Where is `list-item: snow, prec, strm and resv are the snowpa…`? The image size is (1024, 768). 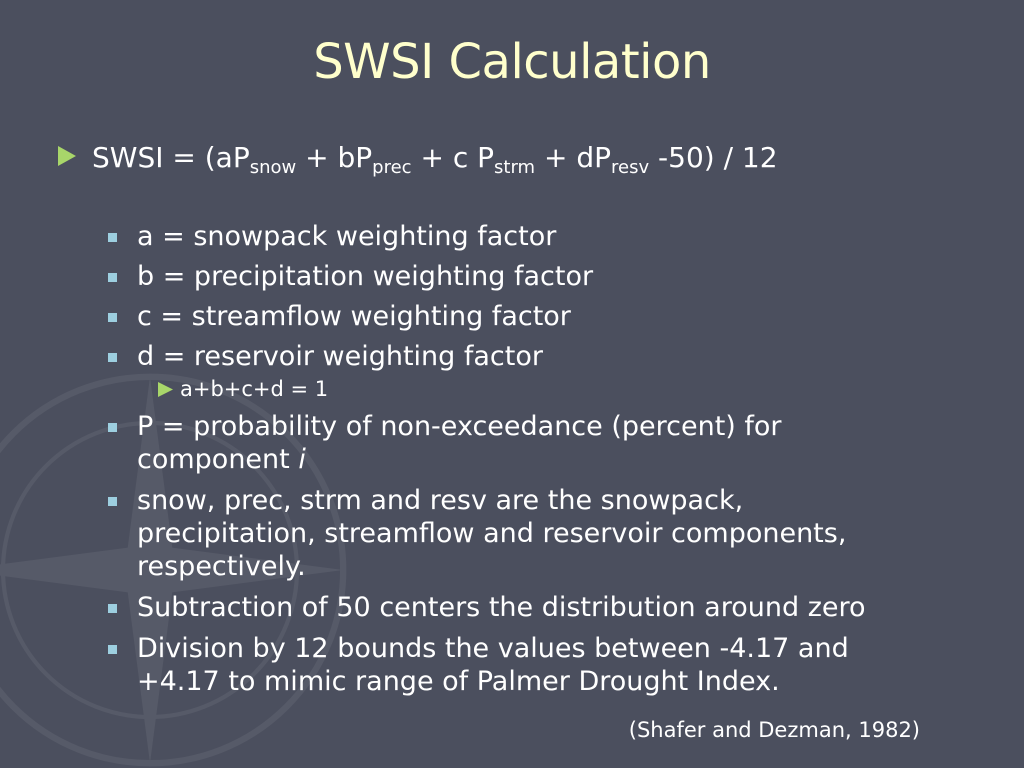
list-item: snow, prec, strm and resv are the snowpa… is located at coordinates (548, 533).